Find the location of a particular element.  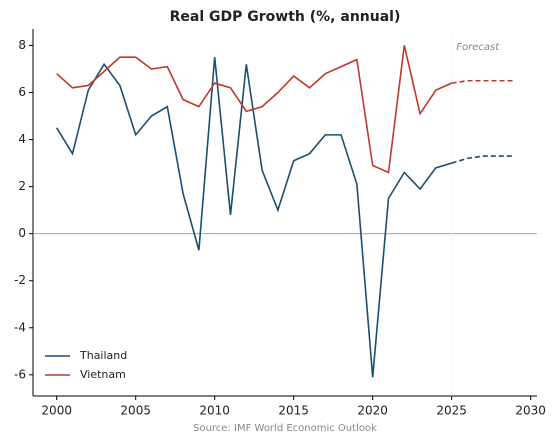

chart-title: Real GDP Growth (%, annual) is located at coordinates (285, 17).